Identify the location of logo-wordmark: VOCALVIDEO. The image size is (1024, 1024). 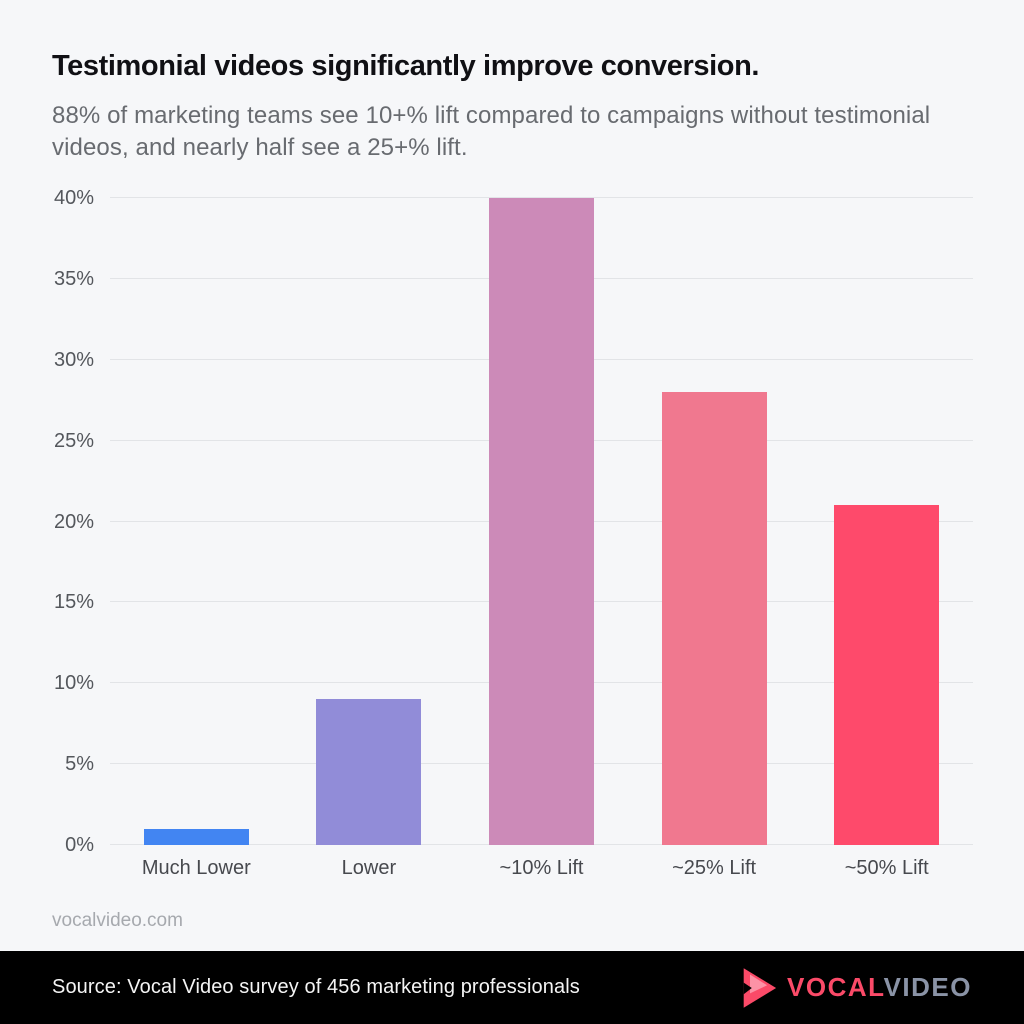
(879, 987).